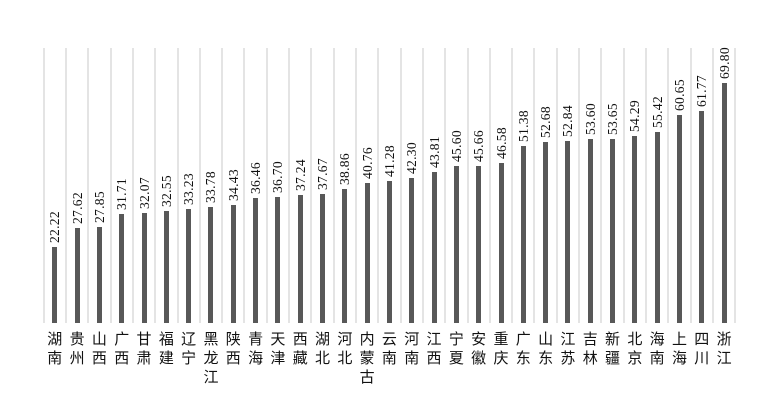 This screenshot has height=404, width=782. I want to click on value-label: 34.43, so click(233, 184).